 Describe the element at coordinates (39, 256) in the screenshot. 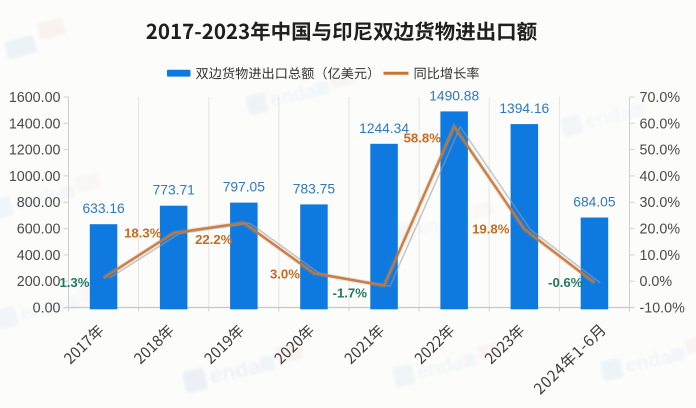

I see `svg-text: 400.00` at that location.